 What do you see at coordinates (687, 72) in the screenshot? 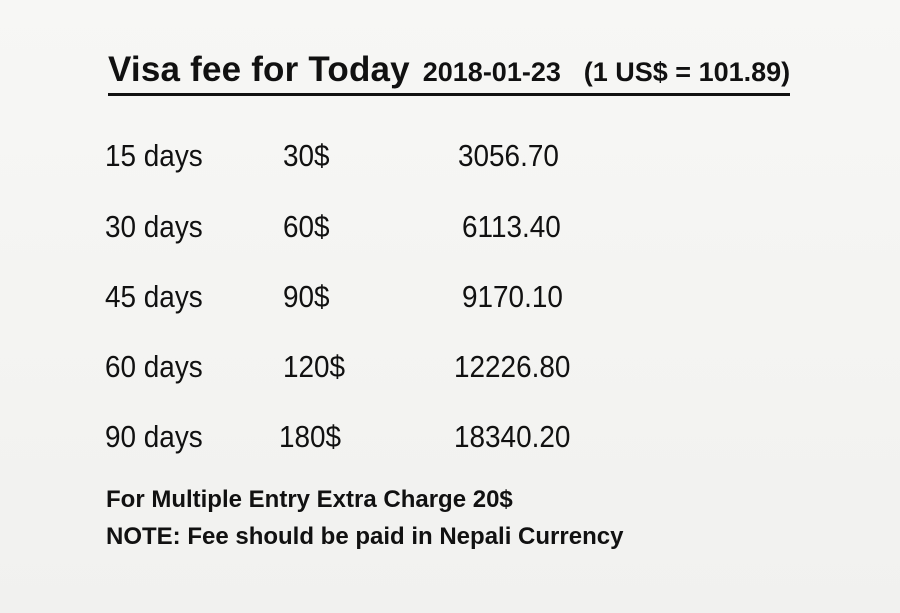
I see `exchange-rate: (1 US$ = 101.89)` at bounding box center [687, 72].